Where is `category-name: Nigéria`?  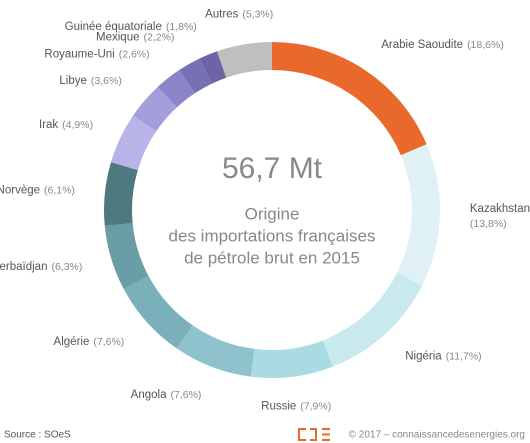
category-name: Nigéria is located at coordinates (423, 356).